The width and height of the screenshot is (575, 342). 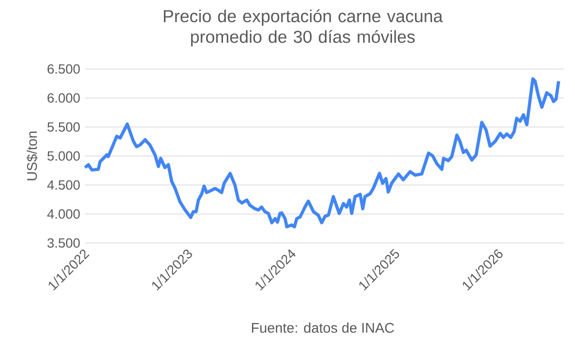 What do you see at coordinates (63, 214) in the screenshot?
I see `y-tick-label: 4.000` at bounding box center [63, 214].